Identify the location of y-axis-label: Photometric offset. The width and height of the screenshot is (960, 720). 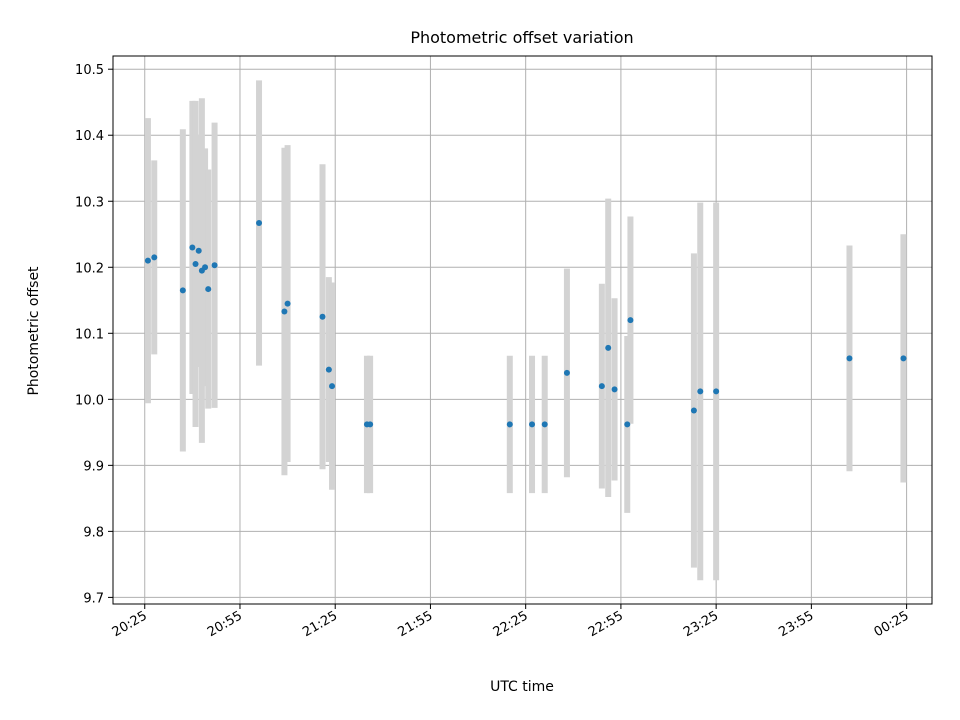
(34, 331).